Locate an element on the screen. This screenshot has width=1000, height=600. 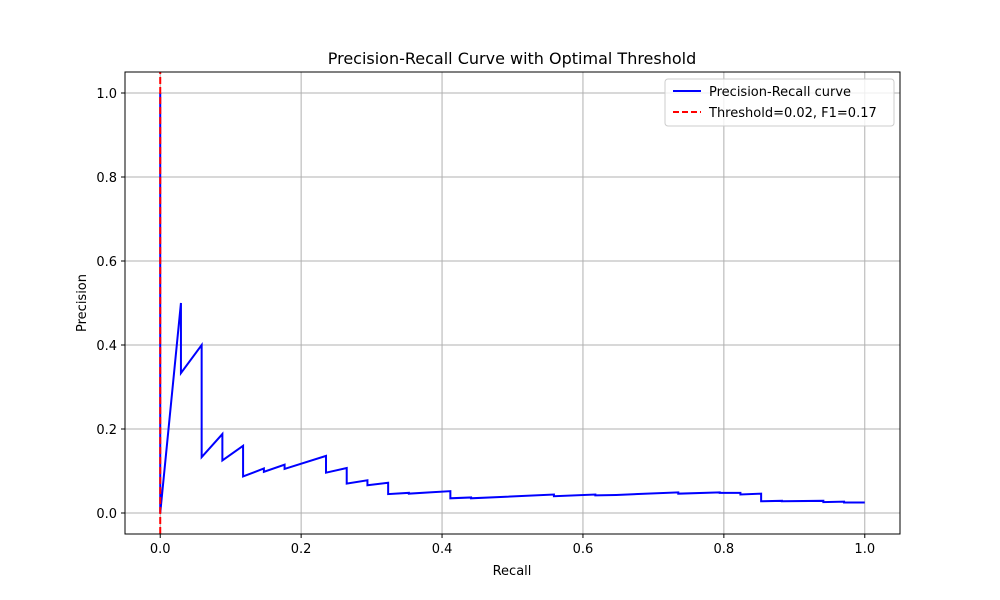
x-tick-label: 0.2 is located at coordinates (301, 549).